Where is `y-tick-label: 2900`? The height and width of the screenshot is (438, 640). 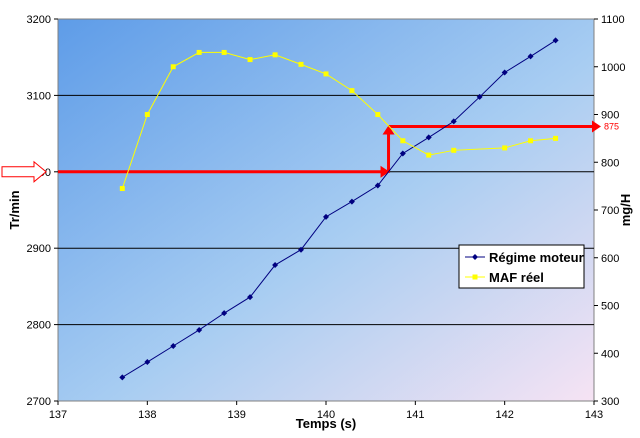
y-tick-label: 2900 is located at coordinates (39, 249).